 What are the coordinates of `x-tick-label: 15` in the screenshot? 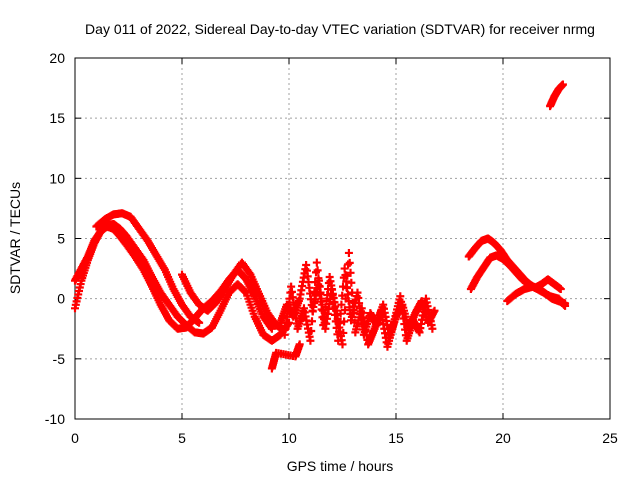 It's located at (396, 438).